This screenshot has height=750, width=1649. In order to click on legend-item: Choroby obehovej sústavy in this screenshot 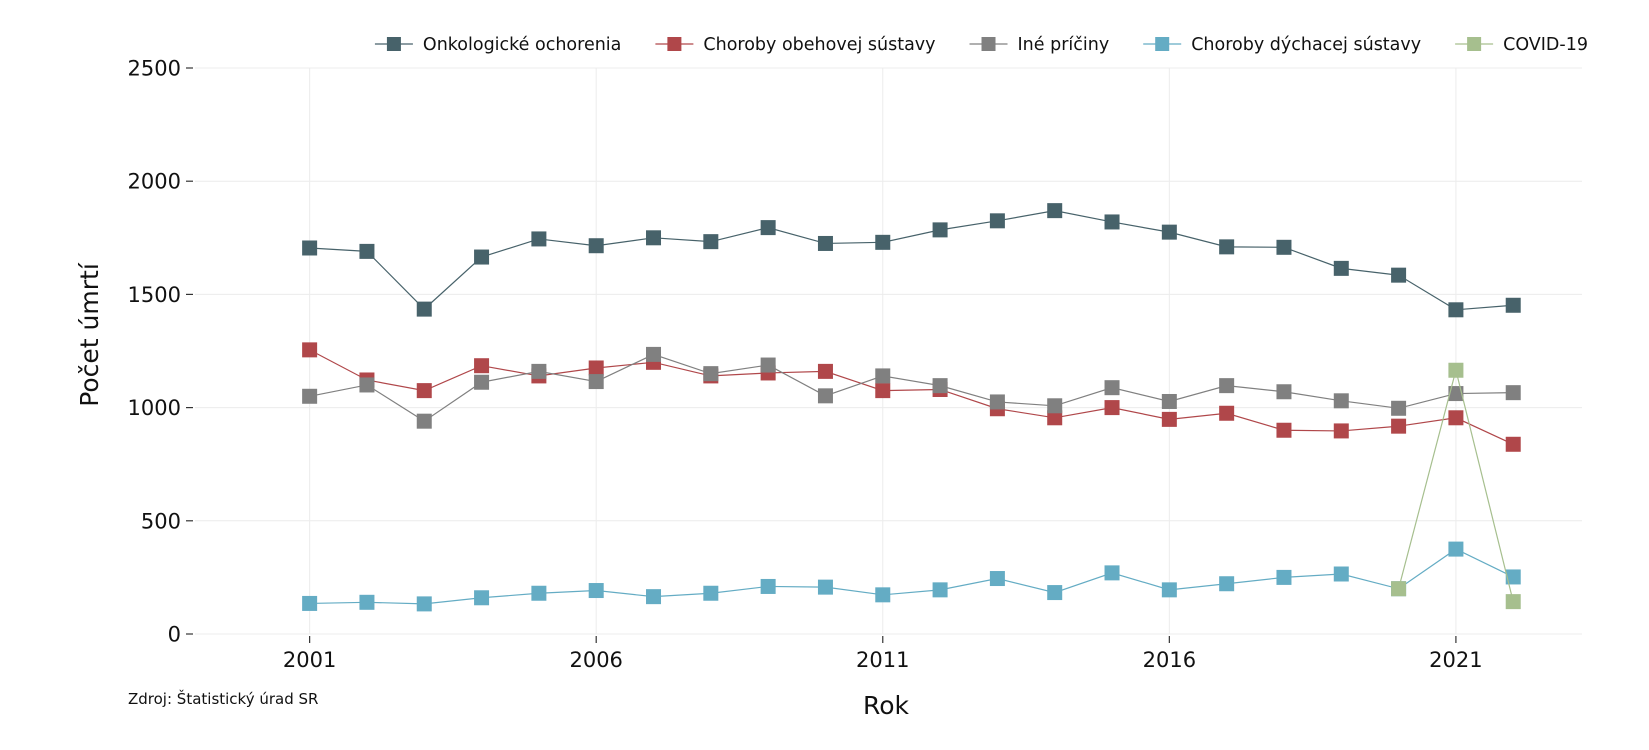, I will do `click(795, 45)`.